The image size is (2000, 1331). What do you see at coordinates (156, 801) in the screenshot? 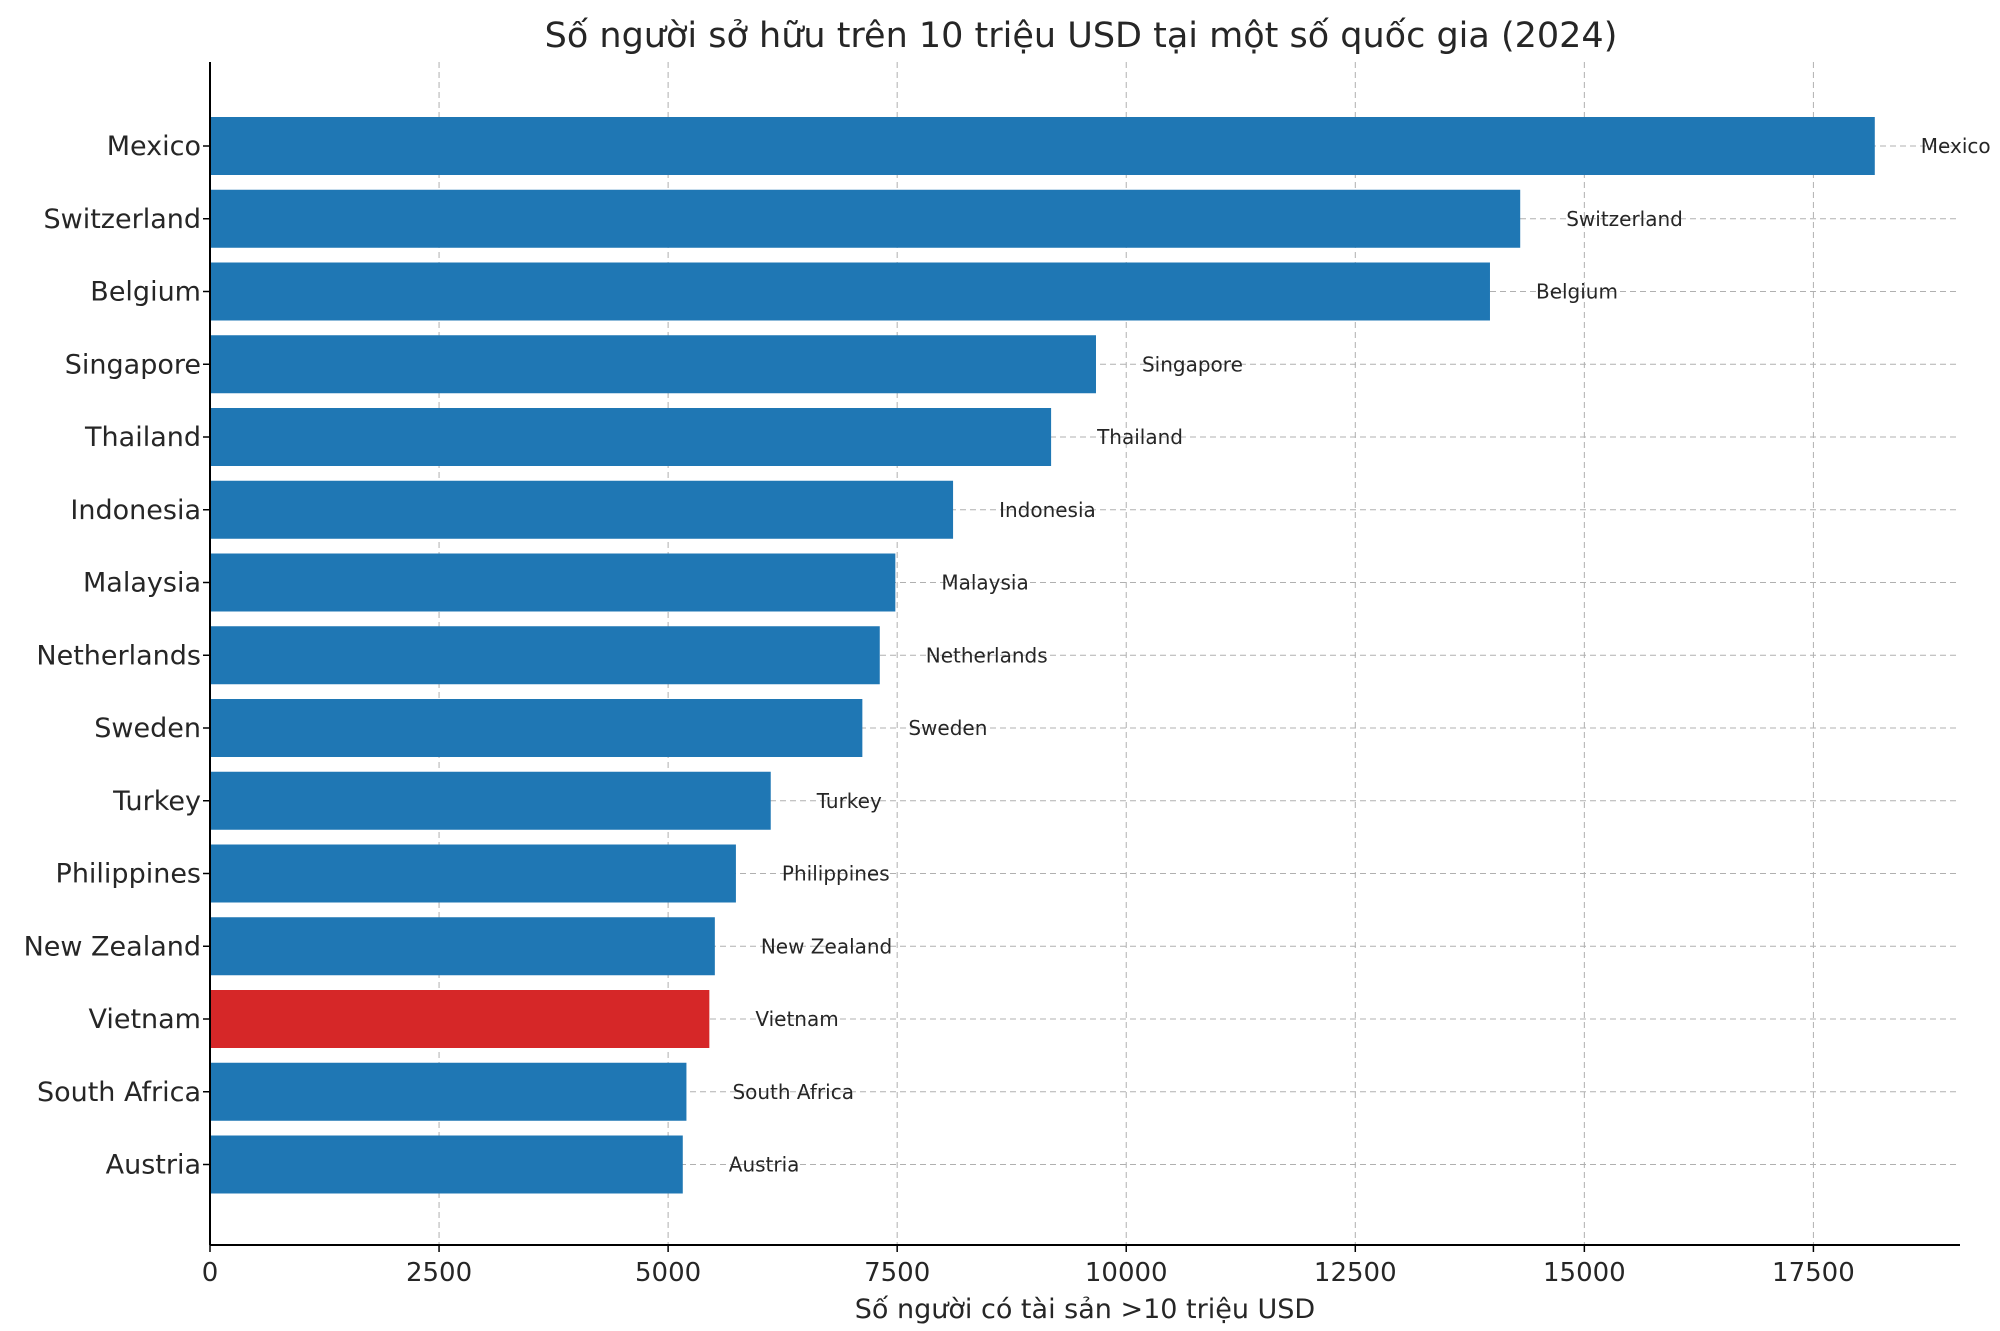
I see `y-tick-label: Turkey` at bounding box center [156, 801].